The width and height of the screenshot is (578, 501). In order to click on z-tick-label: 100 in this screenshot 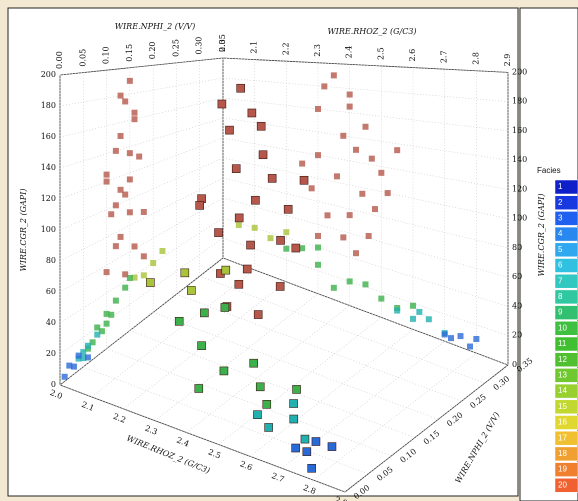, I will do `click(519, 218)`.